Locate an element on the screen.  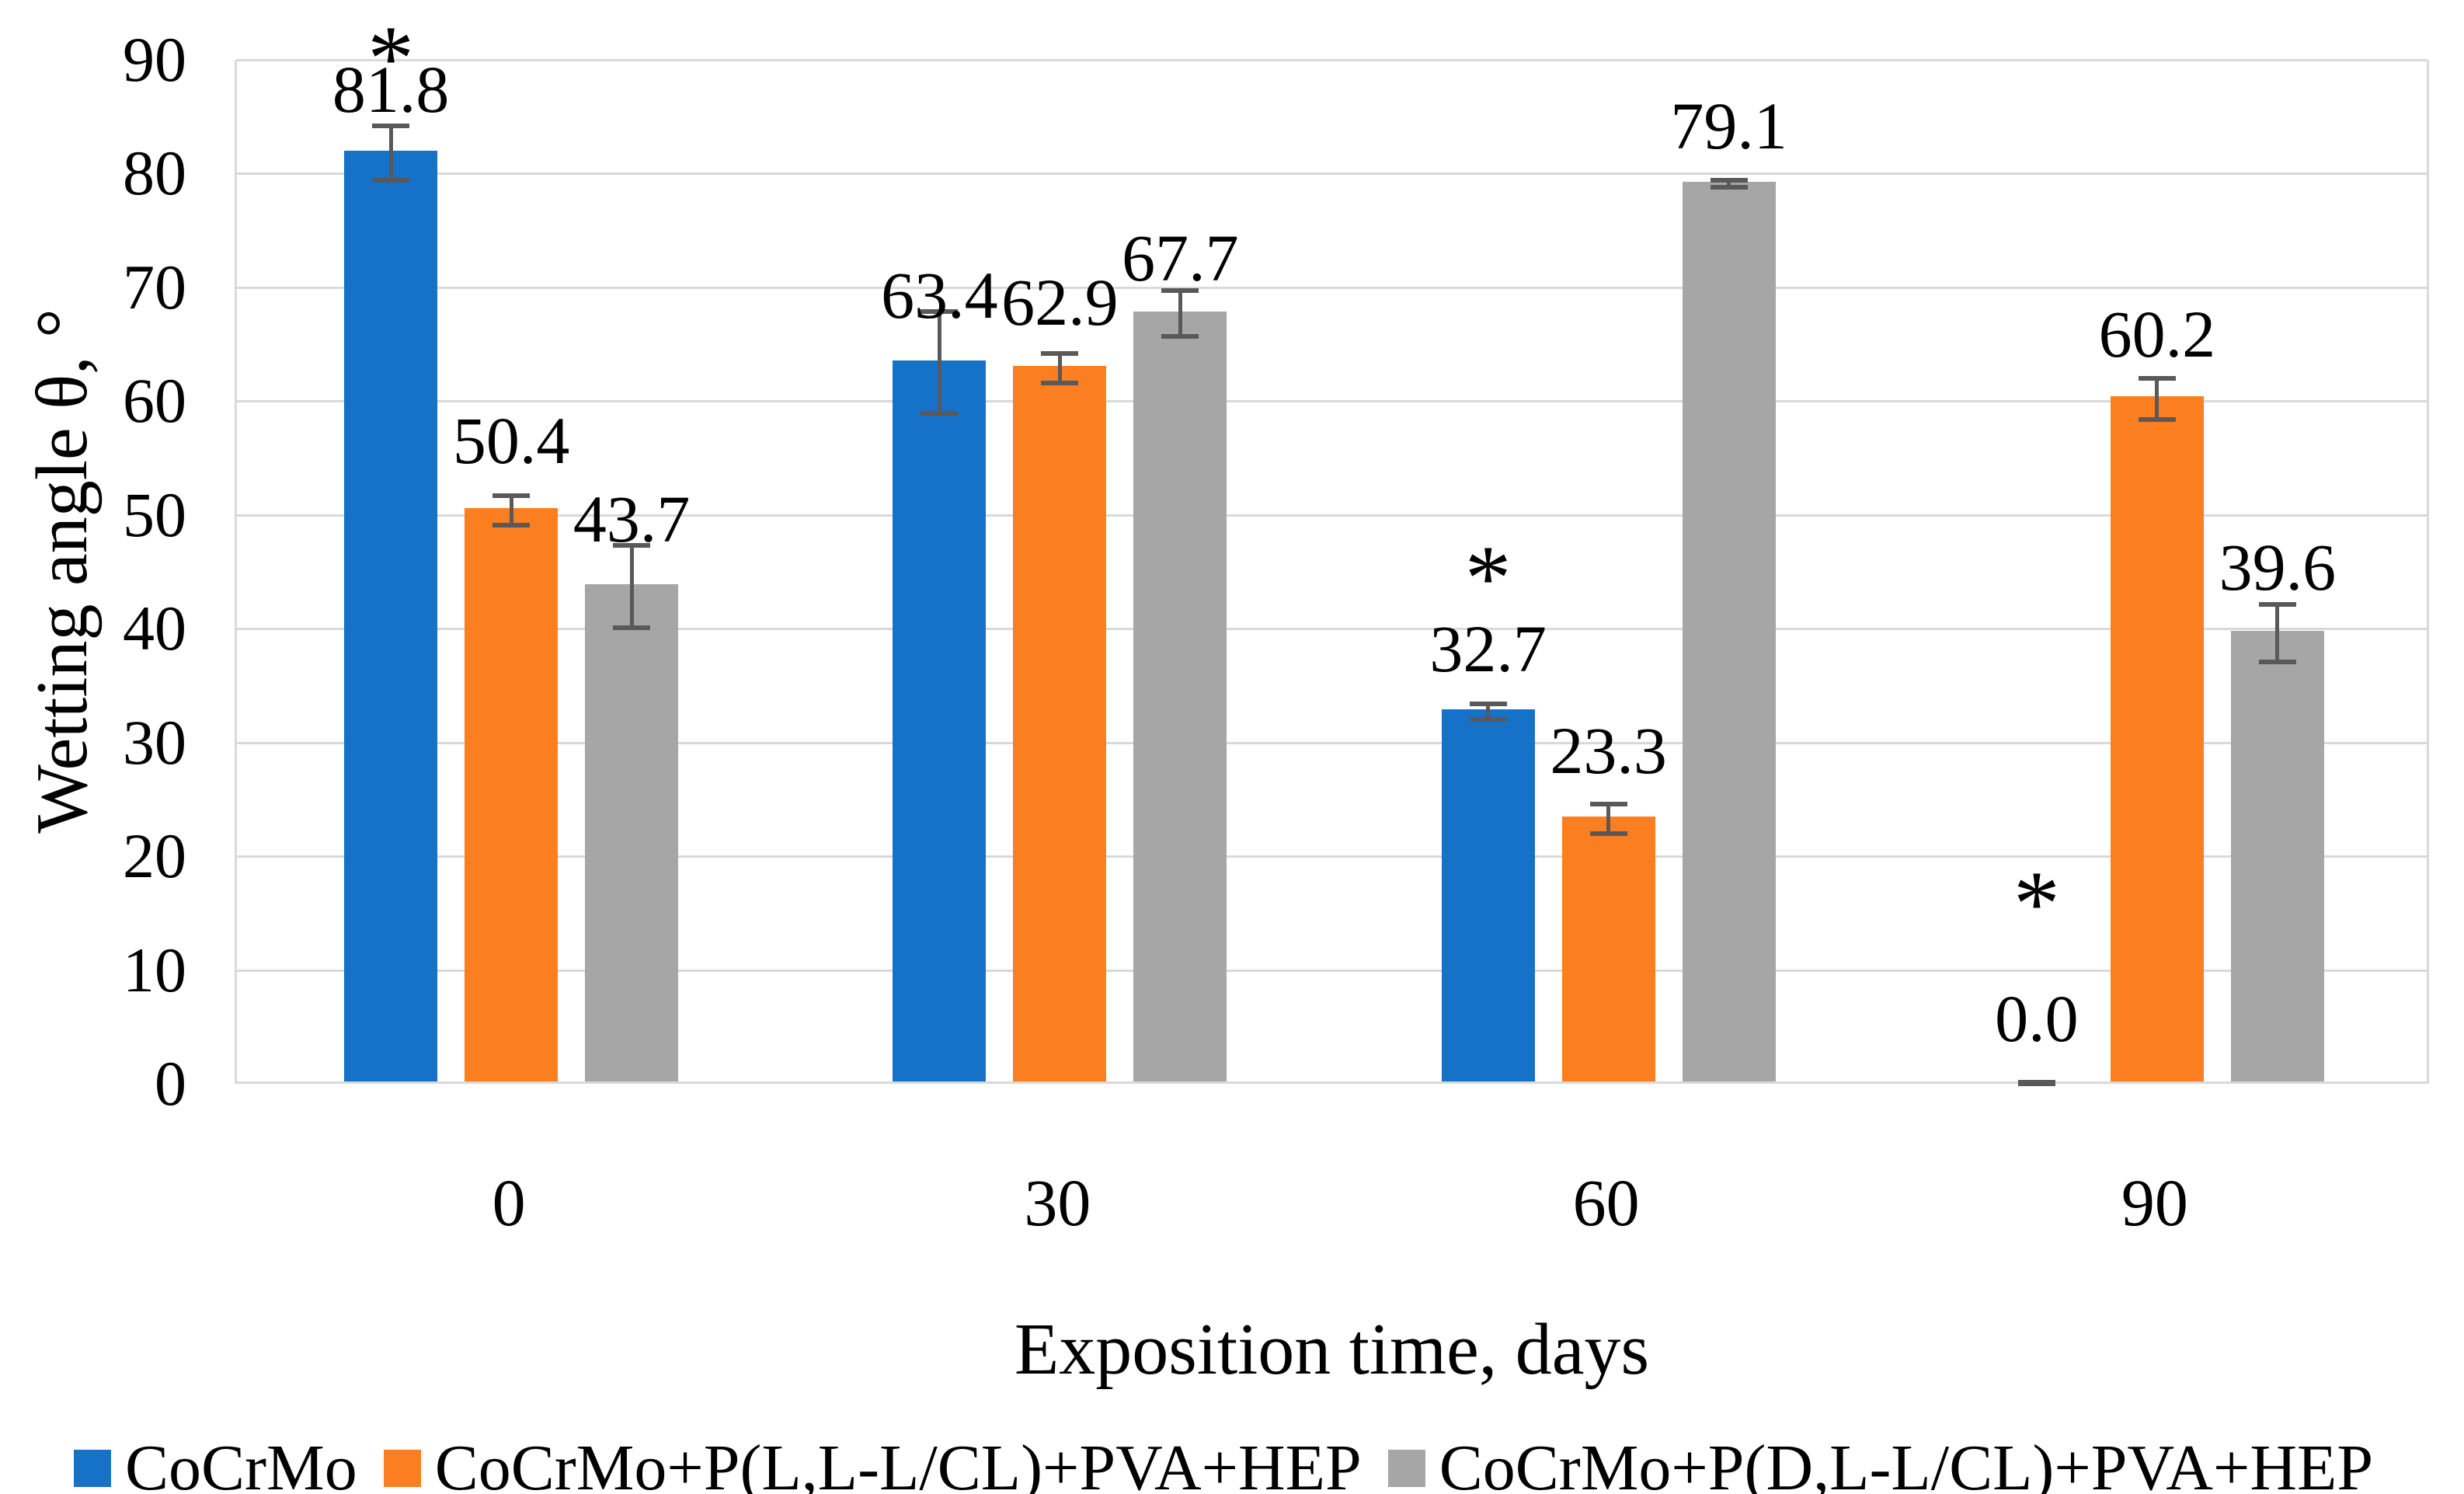
legend-label: CoCrMo+P(L,L-L/CL)+PVA+HEP is located at coordinates (898, 1463).